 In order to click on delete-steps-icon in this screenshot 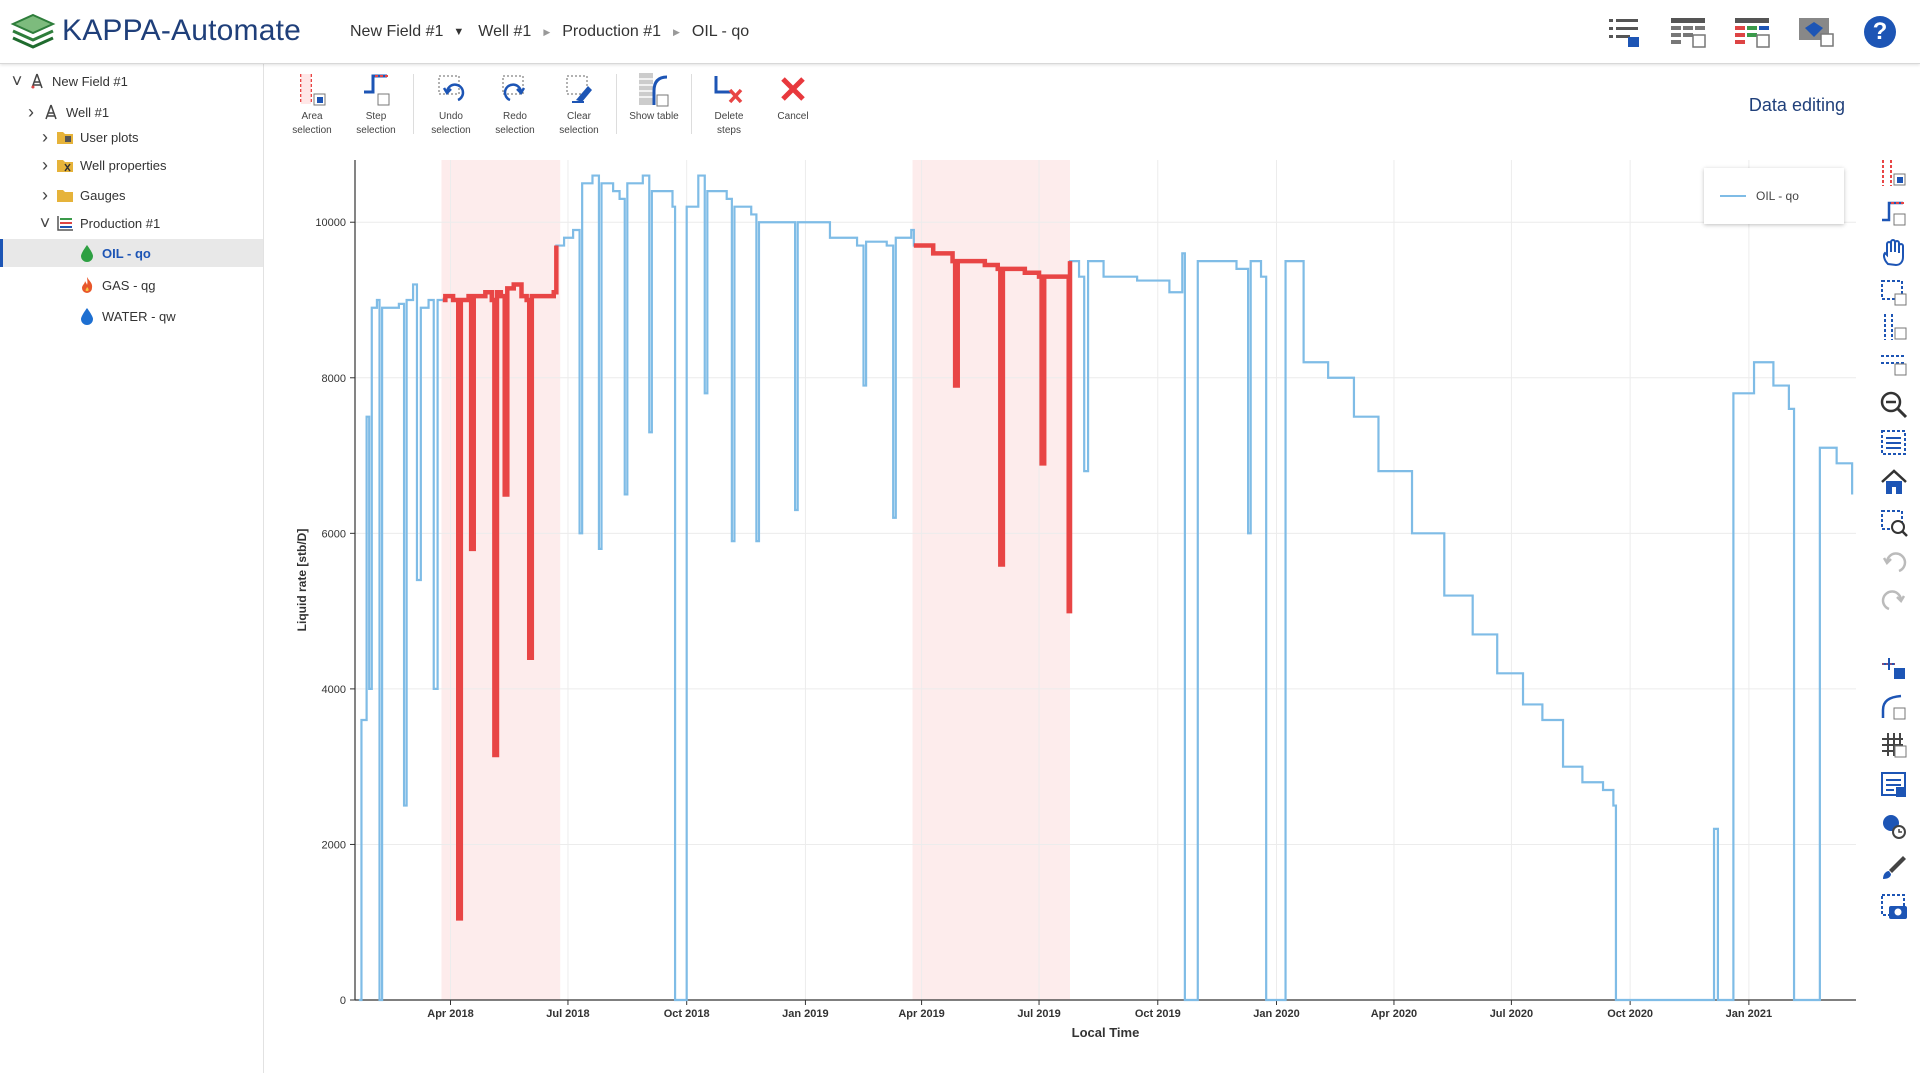, I will do `click(729, 90)`.